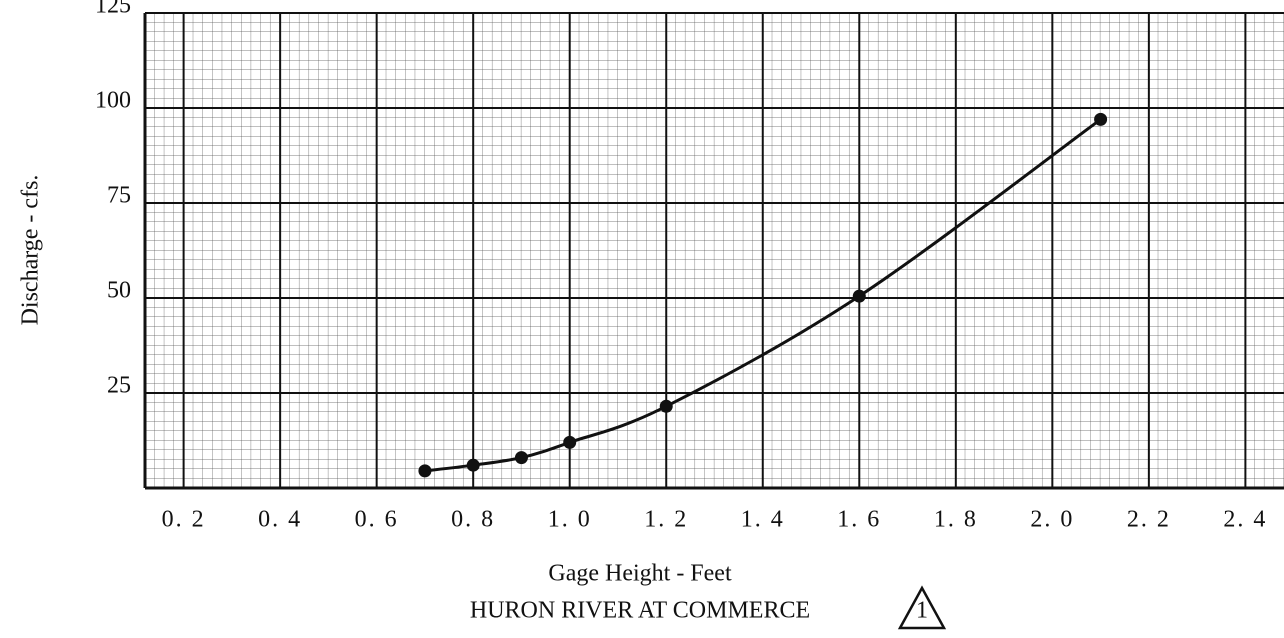 The image size is (1284, 638). What do you see at coordinates (666, 520) in the screenshot?
I see `x-tick-label: 1. 2` at bounding box center [666, 520].